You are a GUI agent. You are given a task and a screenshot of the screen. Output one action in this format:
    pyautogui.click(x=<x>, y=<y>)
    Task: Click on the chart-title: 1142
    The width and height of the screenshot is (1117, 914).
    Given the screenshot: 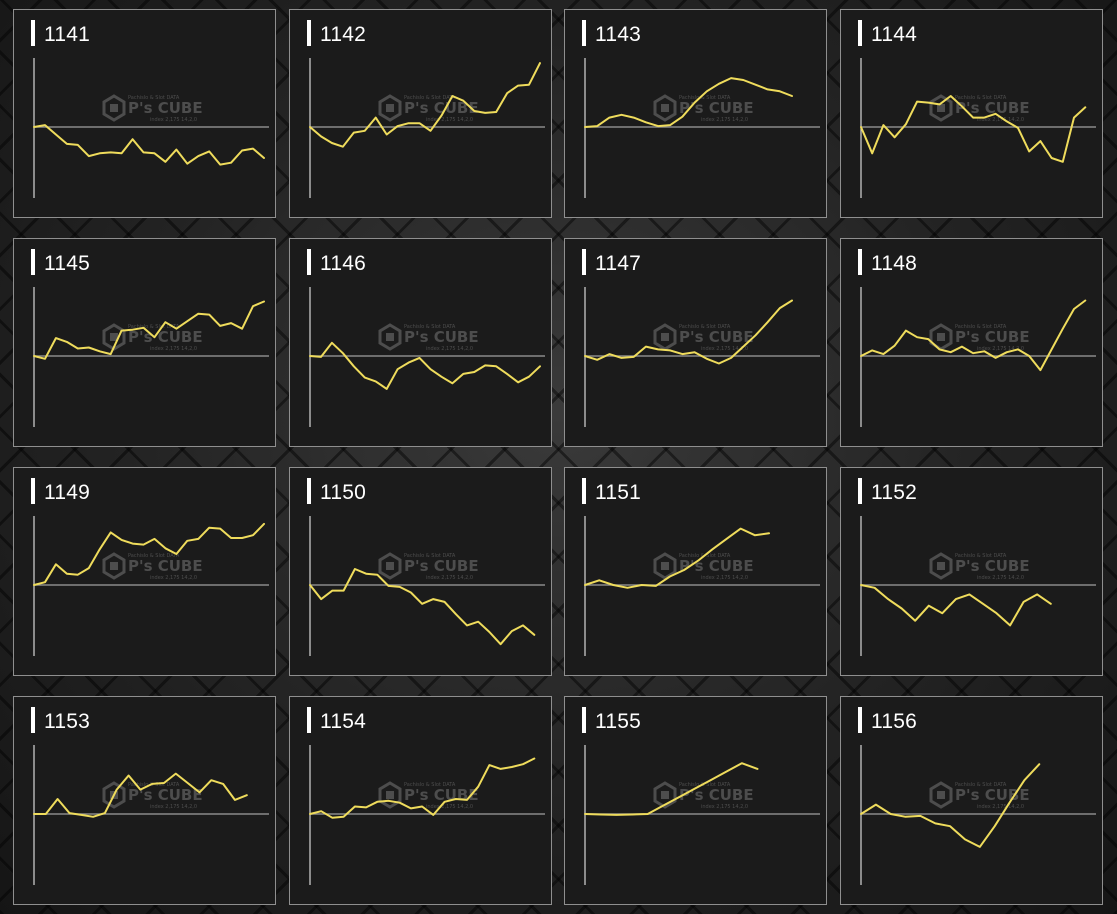 What is the action you would take?
    pyautogui.click(x=343, y=34)
    